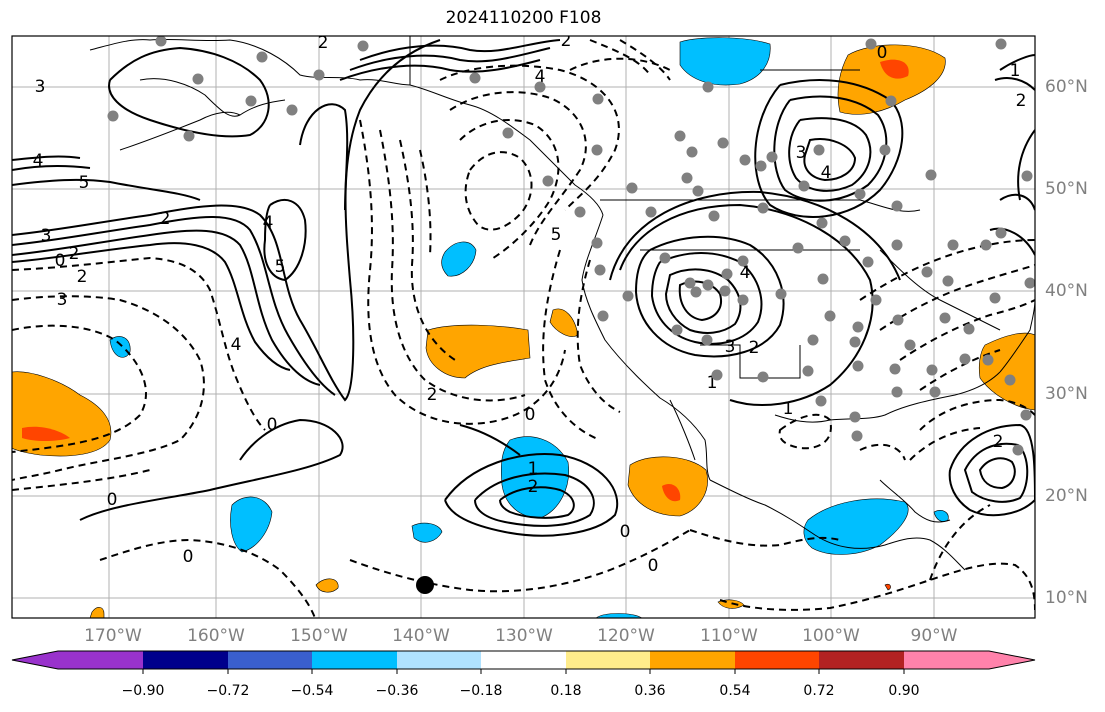 The height and width of the screenshot is (712, 1105). What do you see at coordinates (904, 691) in the screenshot?
I see `colorbar-tick-label: 0.90` at bounding box center [904, 691].